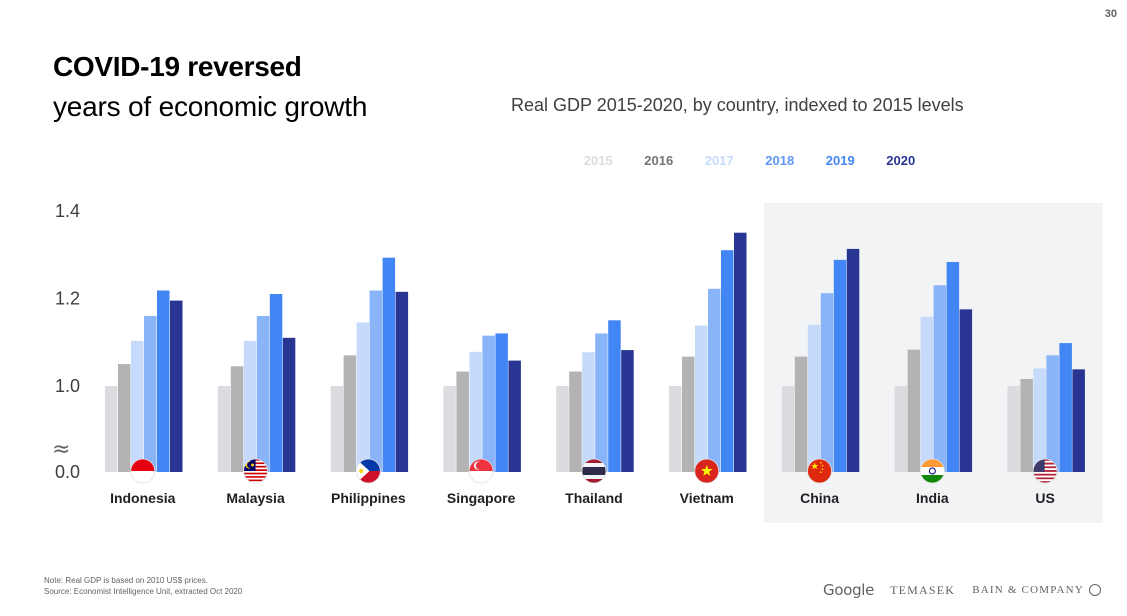  I want to click on bar-malaysia-2020, so click(289, 404).